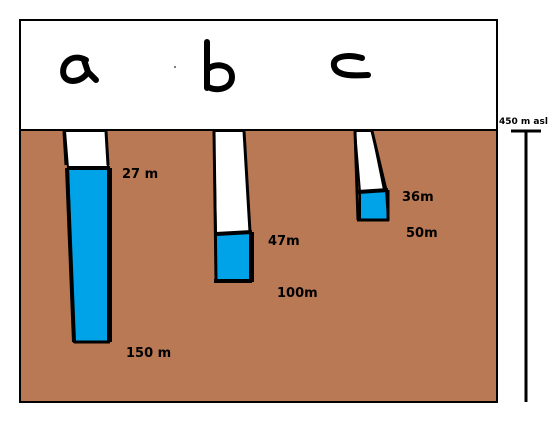  Describe the element at coordinates (418, 197) in the screenshot. I see `well-c-water-depth: 36m` at that location.